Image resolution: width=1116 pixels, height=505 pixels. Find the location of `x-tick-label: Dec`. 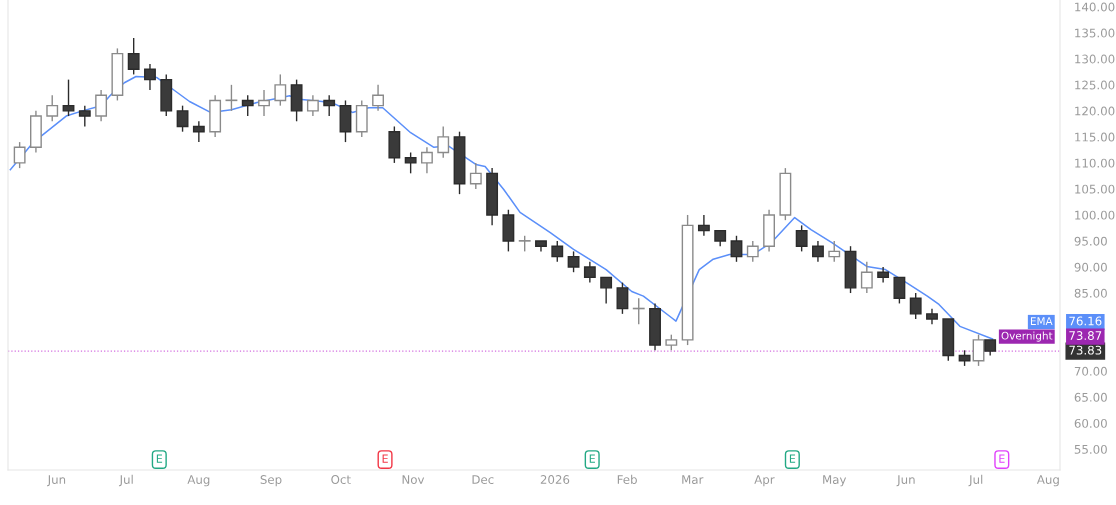

x-tick-label: Dec is located at coordinates (483, 479).